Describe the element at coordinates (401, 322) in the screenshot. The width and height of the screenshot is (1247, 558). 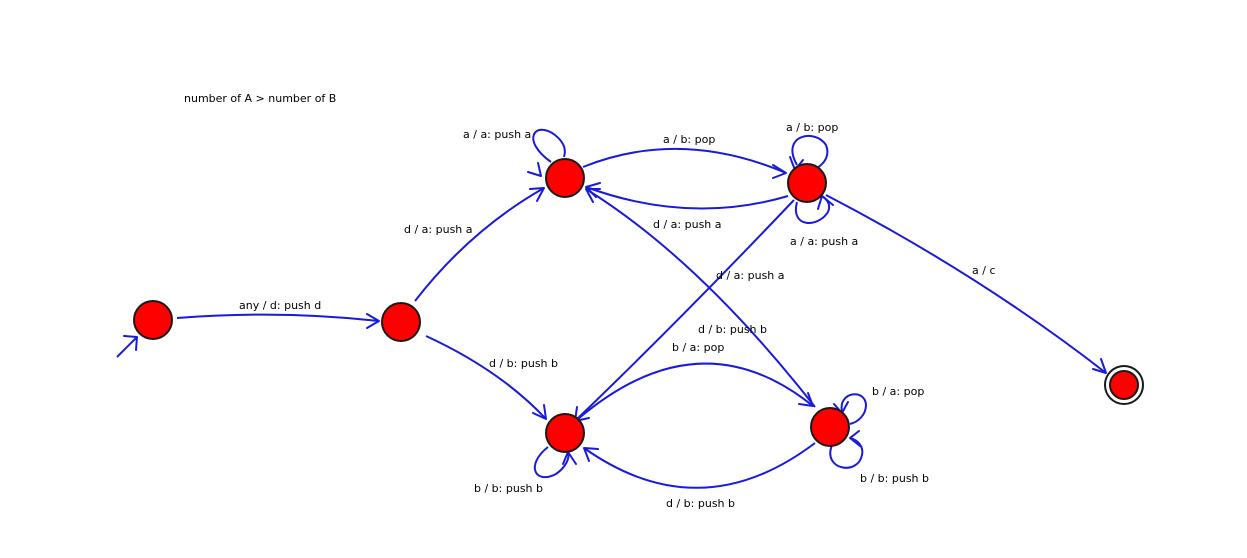
I see `state-s1` at that location.